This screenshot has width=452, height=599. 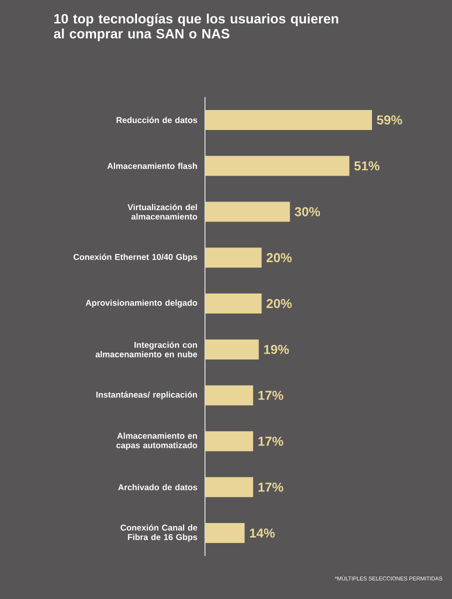 I want to click on data-label: 51%, so click(x=367, y=165).